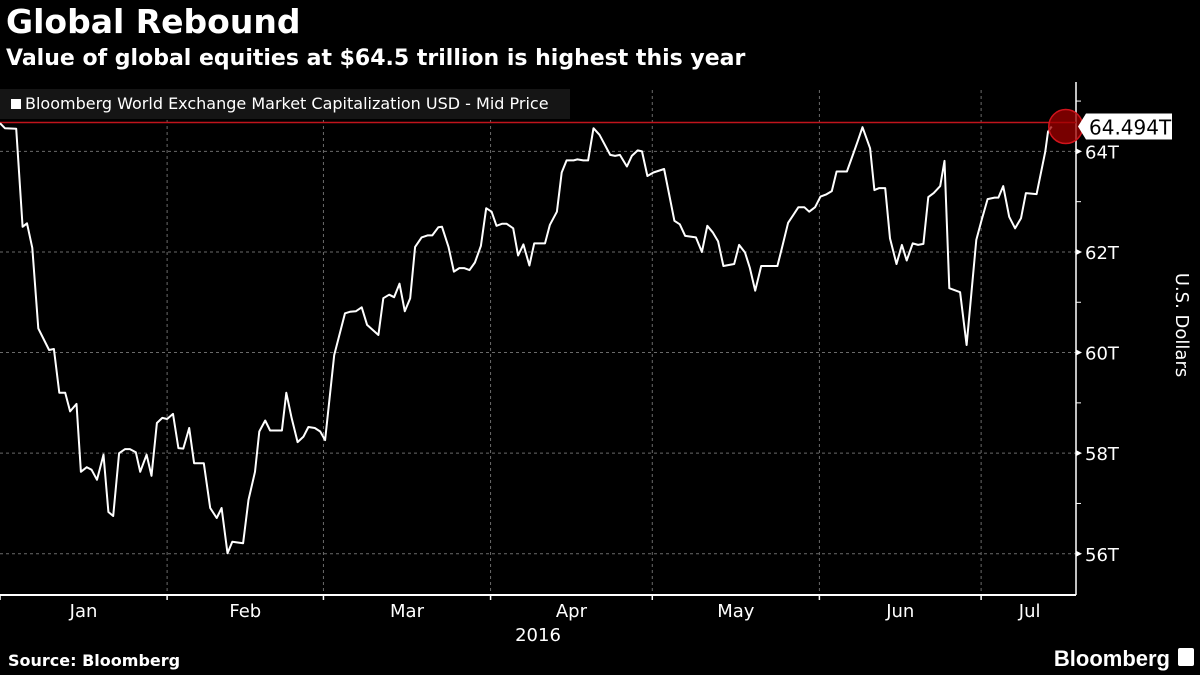  Describe the element at coordinates (16, 104) in the screenshot. I see `legend-swatch` at that location.